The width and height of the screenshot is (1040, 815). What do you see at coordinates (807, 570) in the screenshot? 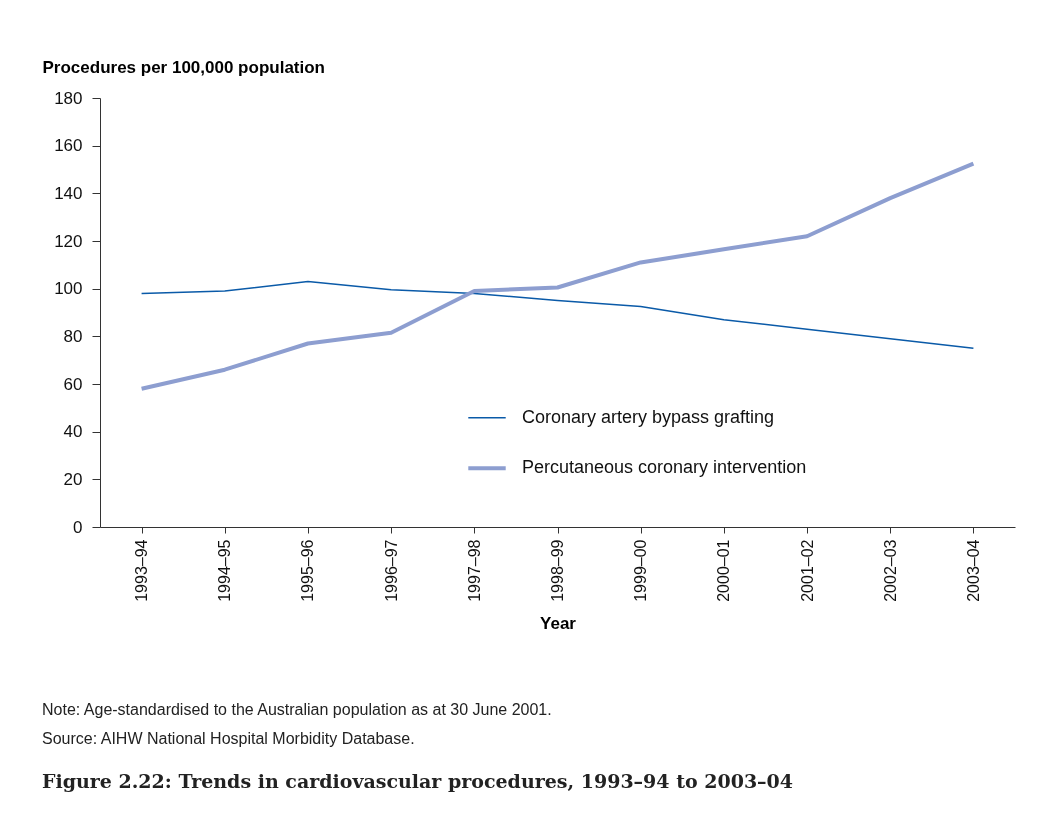
I see `x-tick-label: 2001–02` at bounding box center [807, 570].